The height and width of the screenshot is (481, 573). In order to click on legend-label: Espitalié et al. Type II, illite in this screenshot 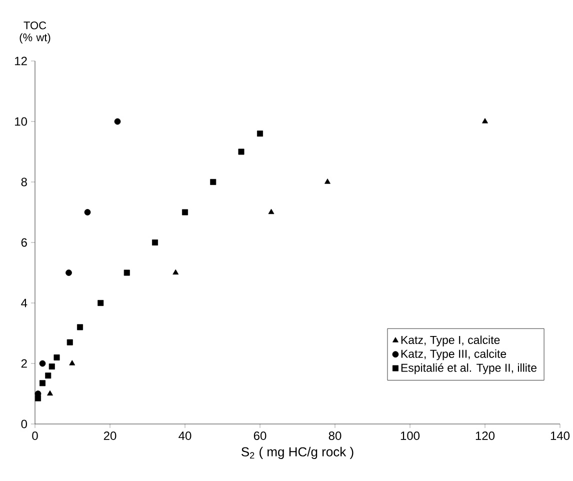, I will do `click(469, 368)`.